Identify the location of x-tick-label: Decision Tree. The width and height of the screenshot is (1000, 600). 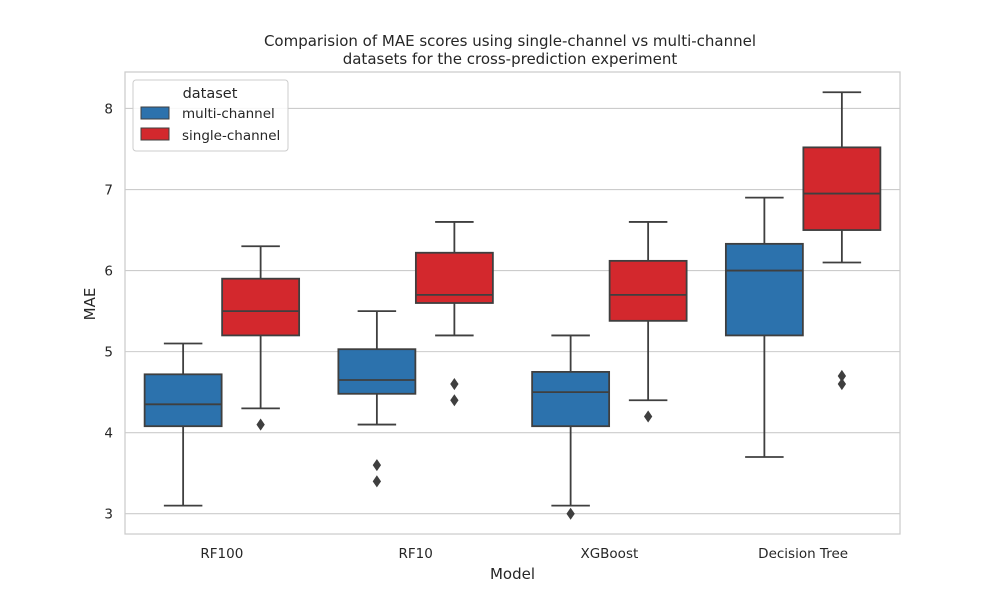
(803, 554).